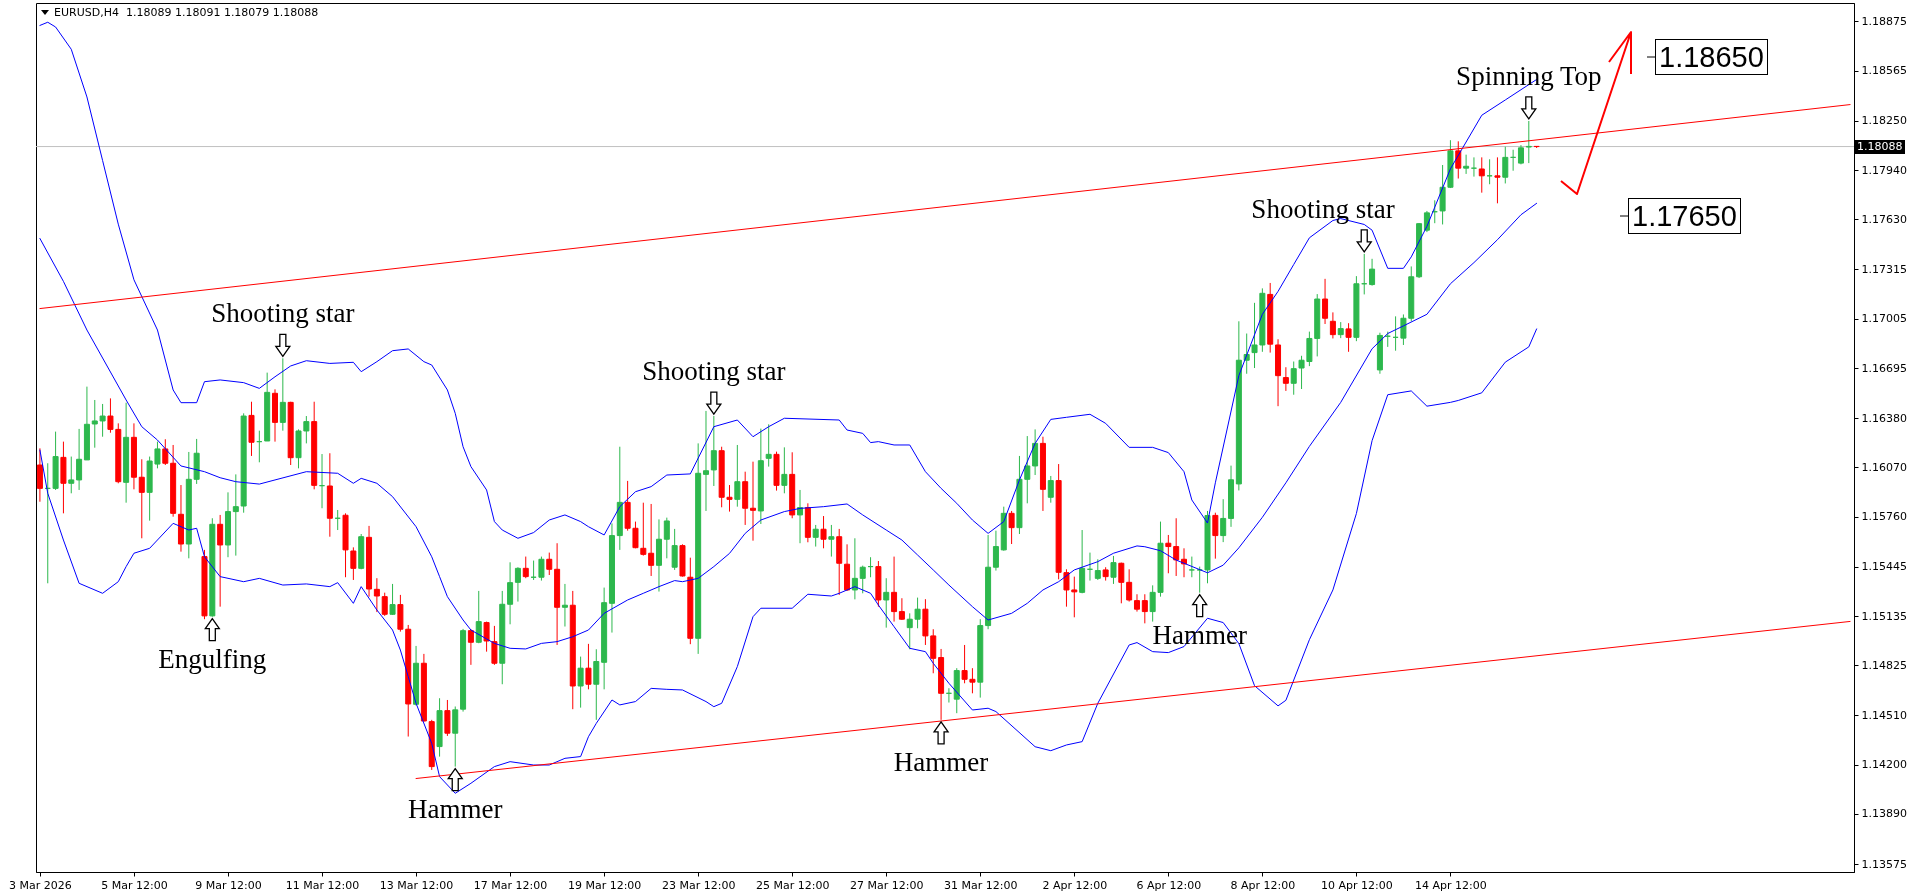 The image size is (1916, 896). Describe the element at coordinates (1884, 517) in the screenshot. I see `y-tick-label: 1.15760` at that location.